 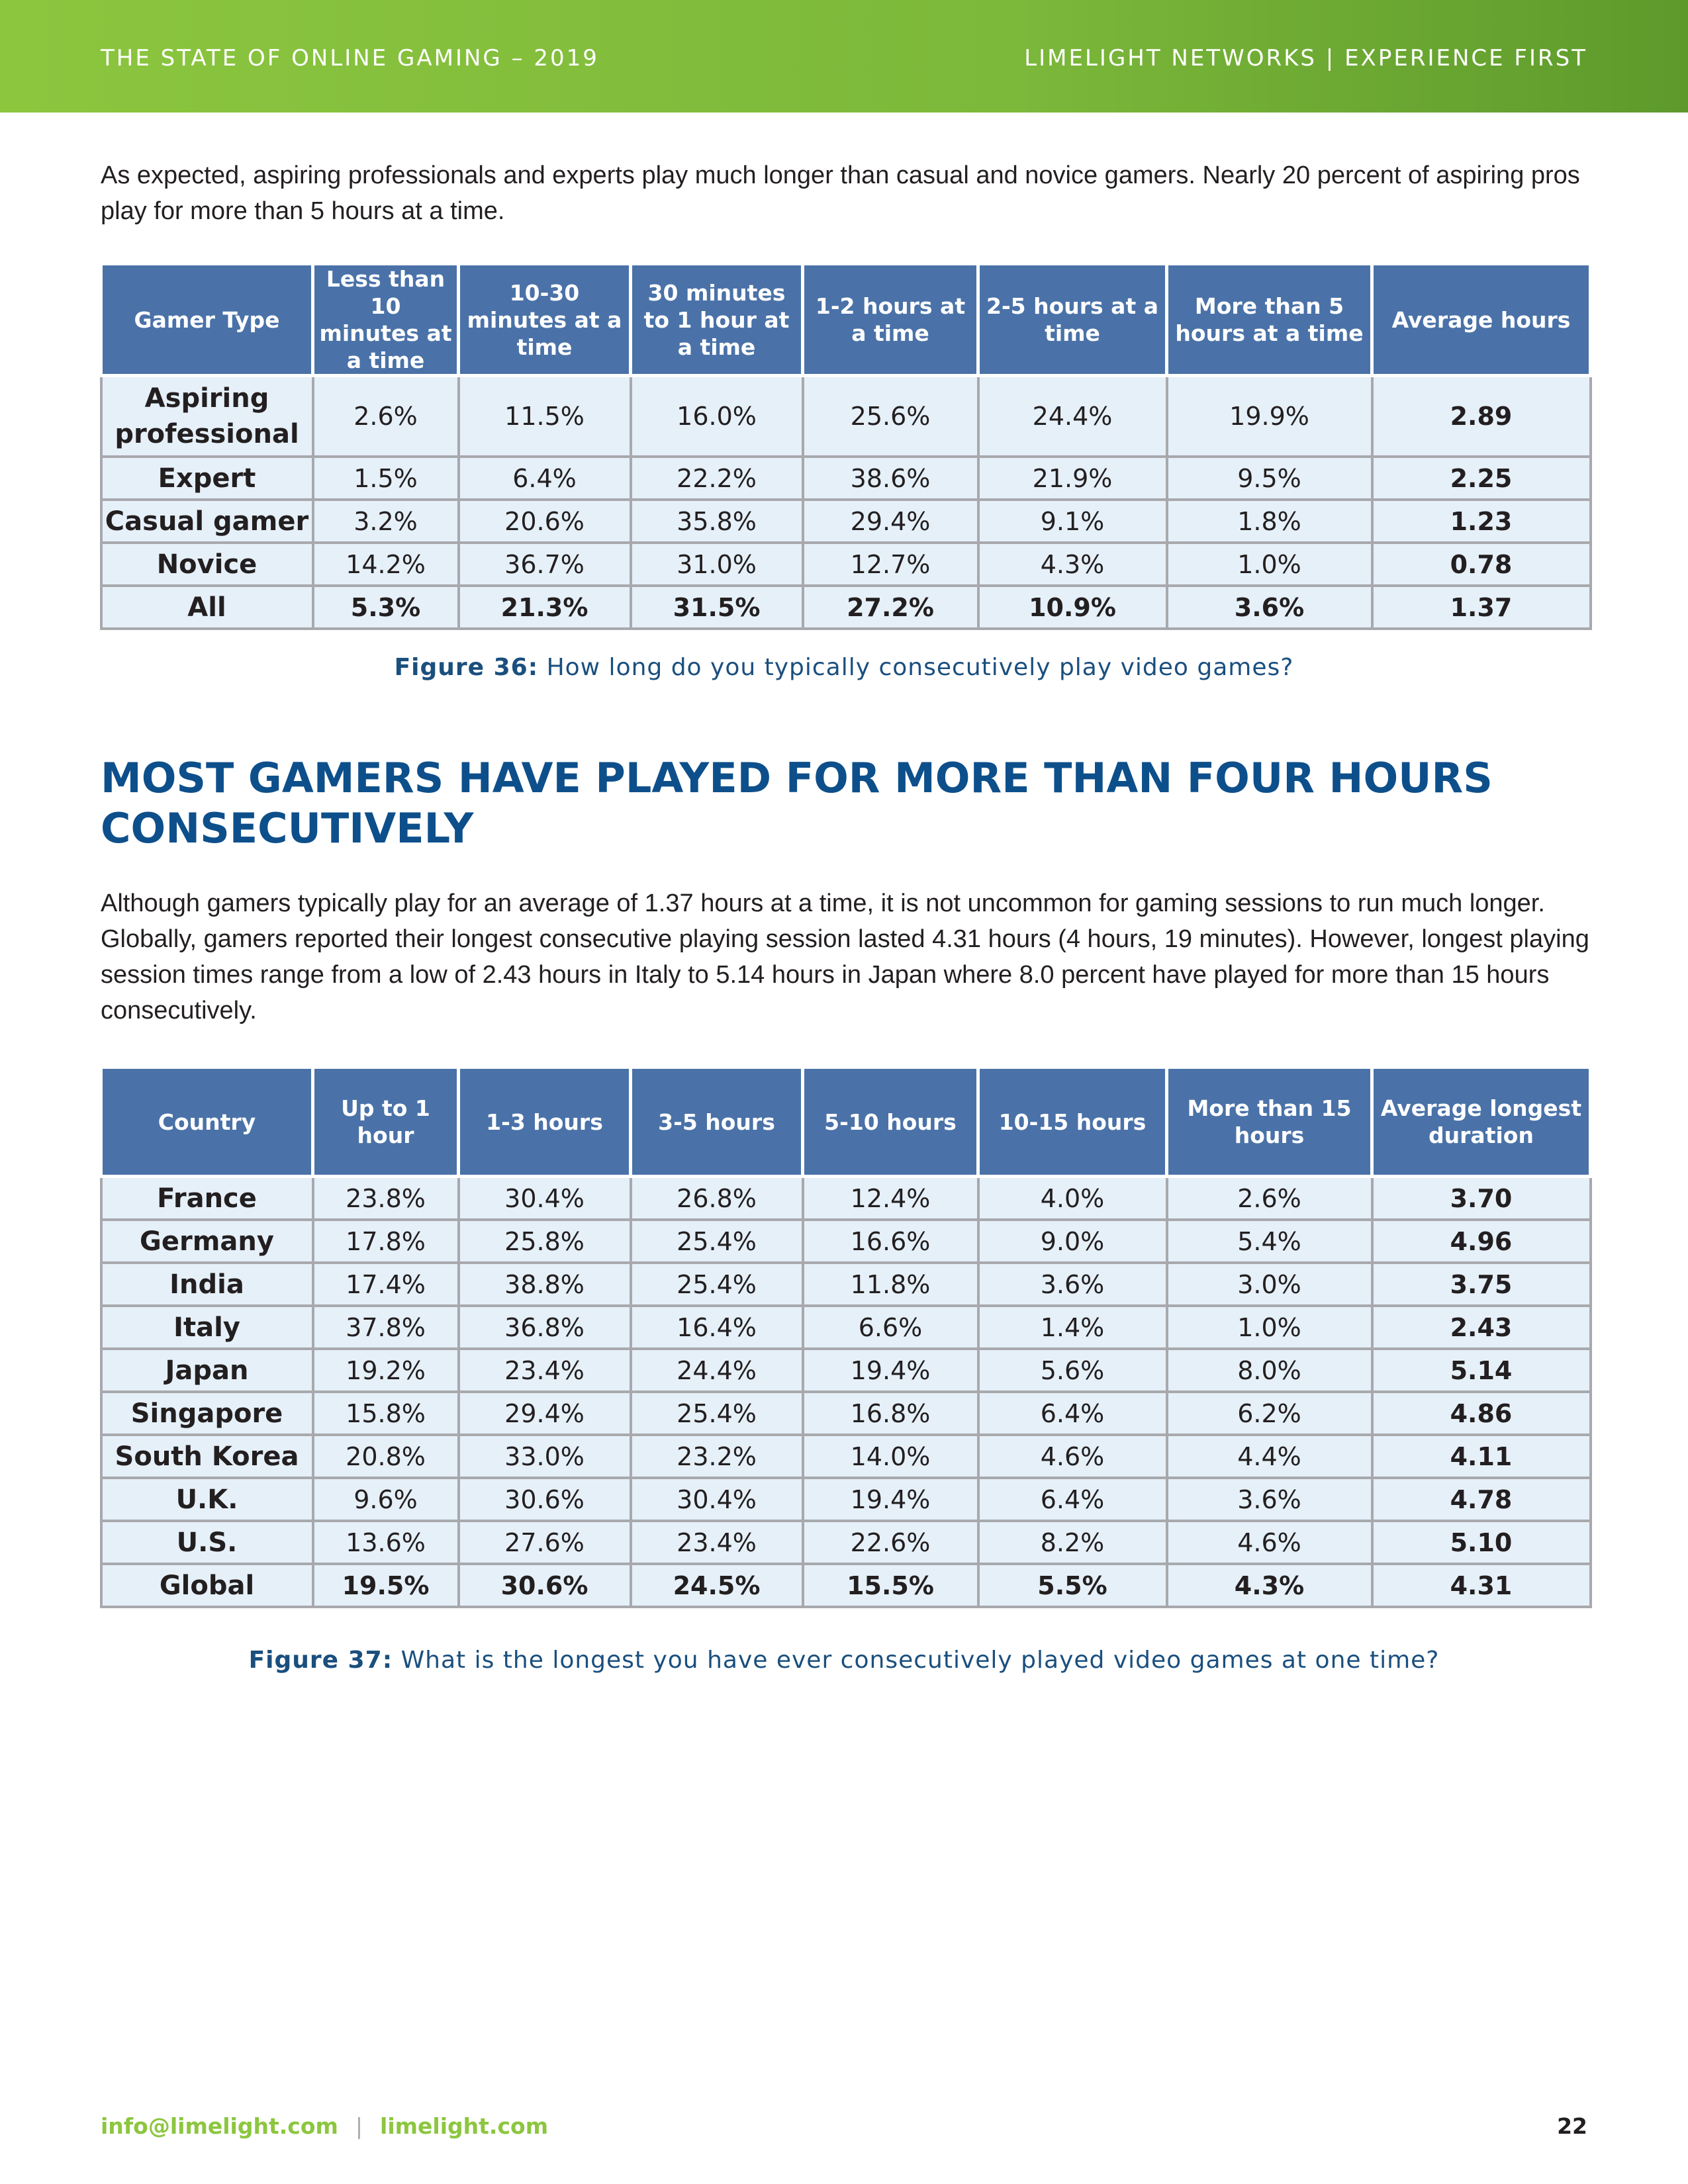 What do you see at coordinates (385, 478) in the screenshot?
I see `table-cell: 1.5%` at bounding box center [385, 478].